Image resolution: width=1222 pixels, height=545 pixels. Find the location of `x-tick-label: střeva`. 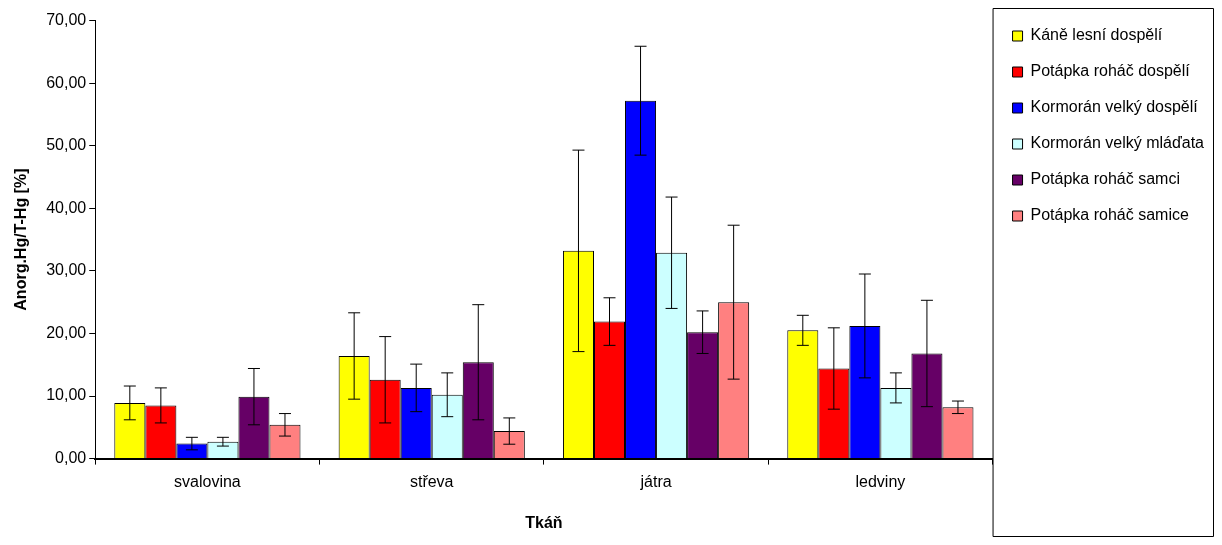

x-tick-label: střeva is located at coordinates (431, 481).